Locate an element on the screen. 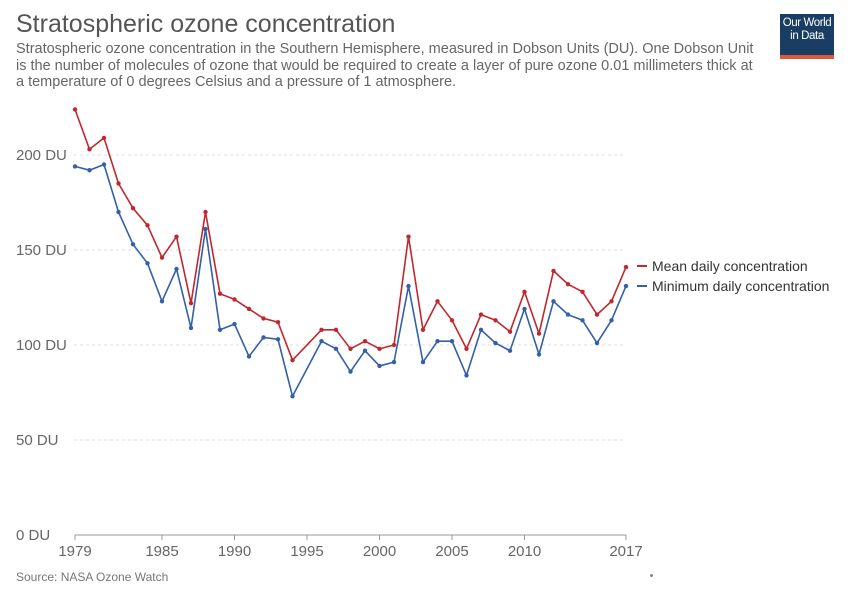  y-axis-ticks: 0 DU 50 DU 100 DU 150 DU 200 DU is located at coordinates (41, 345).